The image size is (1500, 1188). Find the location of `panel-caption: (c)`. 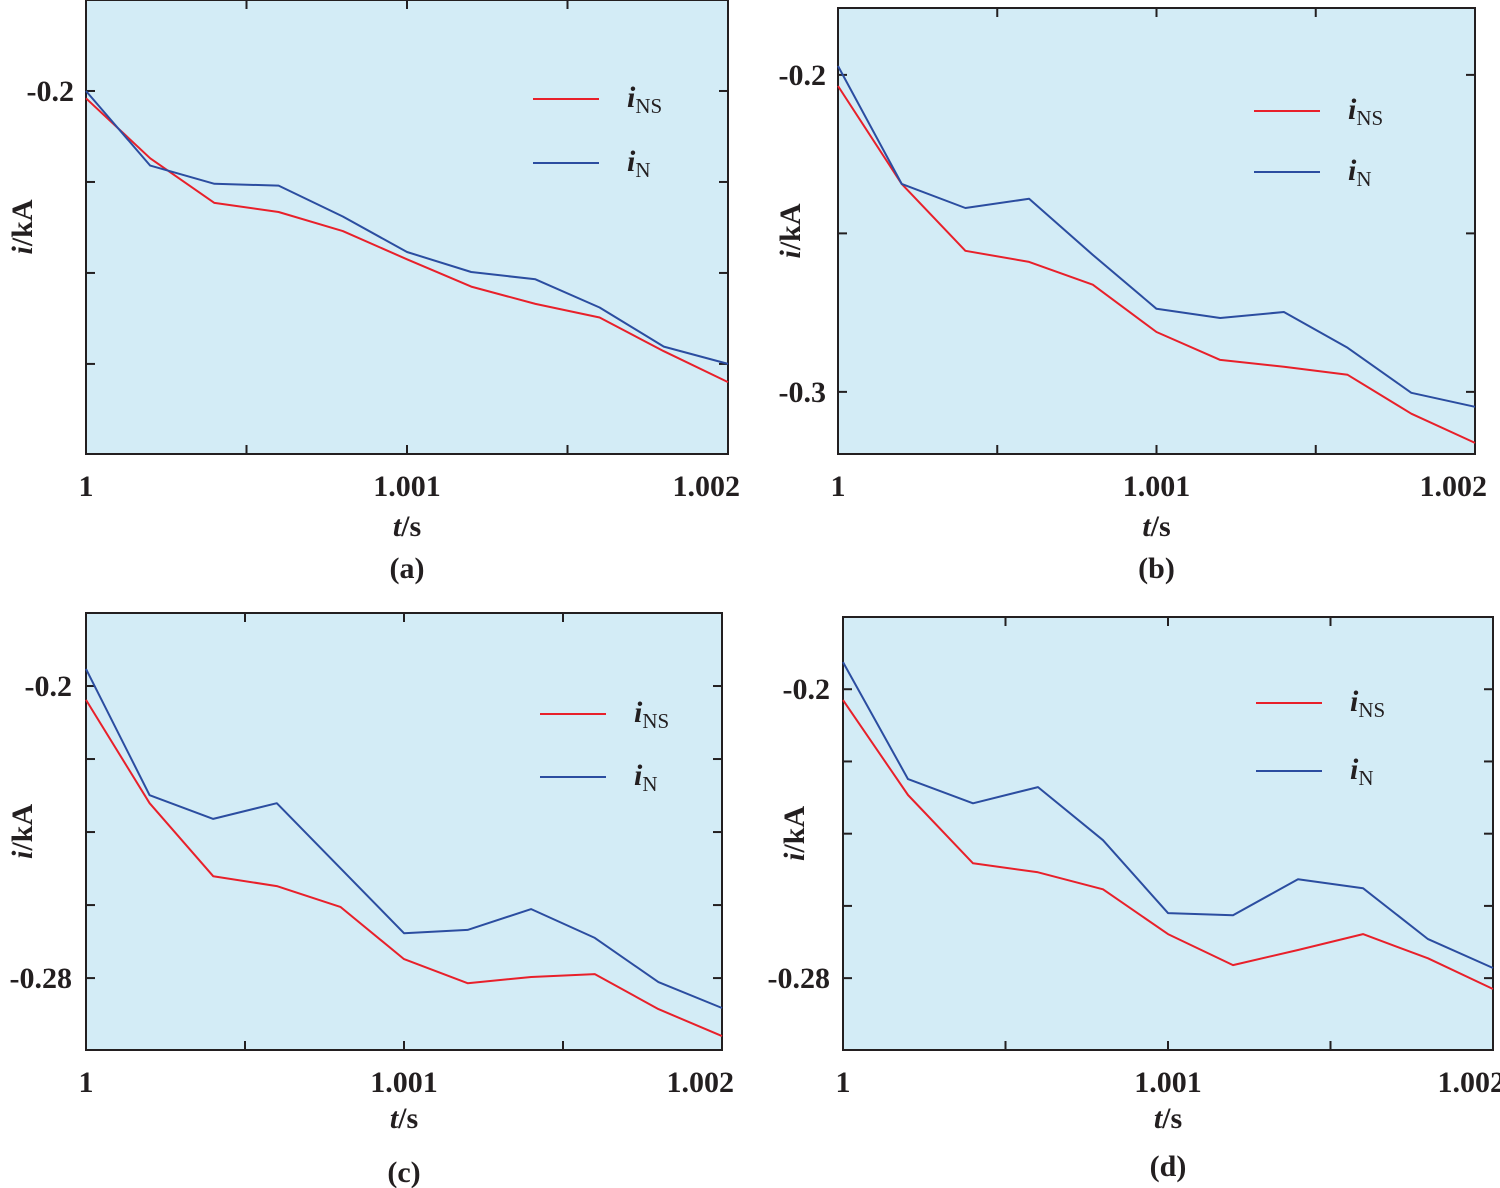

panel-caption: (c) is located at coordinates (403, 1172).